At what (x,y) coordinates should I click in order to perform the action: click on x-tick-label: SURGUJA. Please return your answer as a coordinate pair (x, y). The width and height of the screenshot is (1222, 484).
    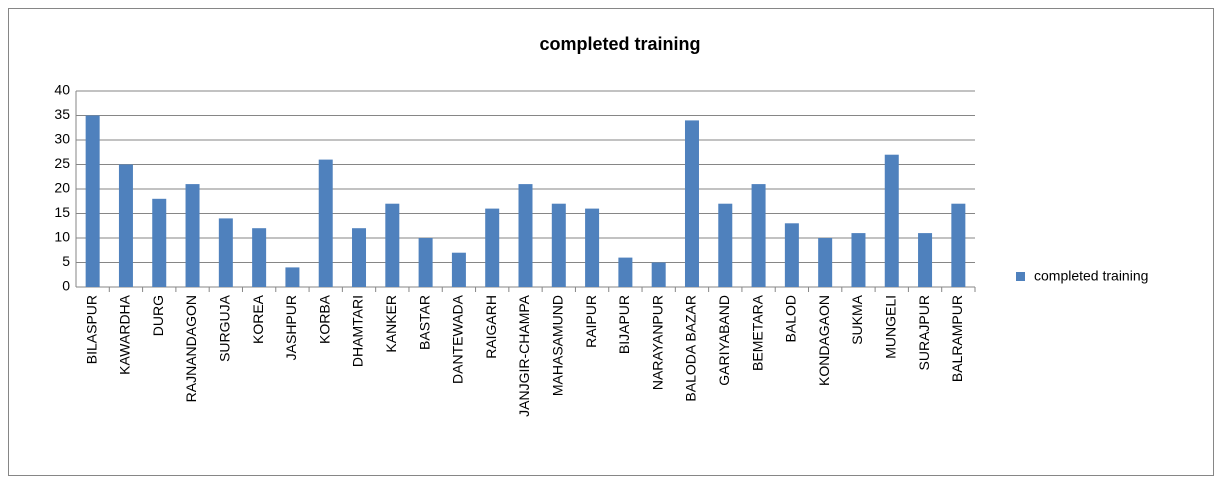
    Looking at the image, I should click on (225, 328).